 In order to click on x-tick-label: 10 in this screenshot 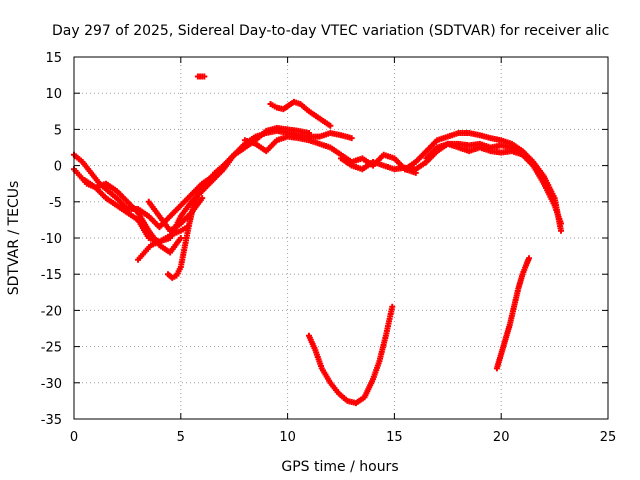, I will do `click(287, 437)`.